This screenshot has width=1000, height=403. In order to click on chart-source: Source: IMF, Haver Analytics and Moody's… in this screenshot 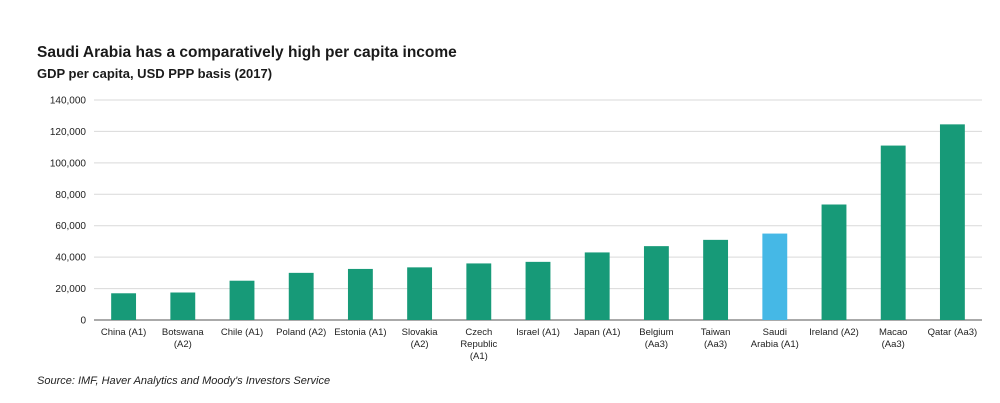, I will do `click(184, 381)`.